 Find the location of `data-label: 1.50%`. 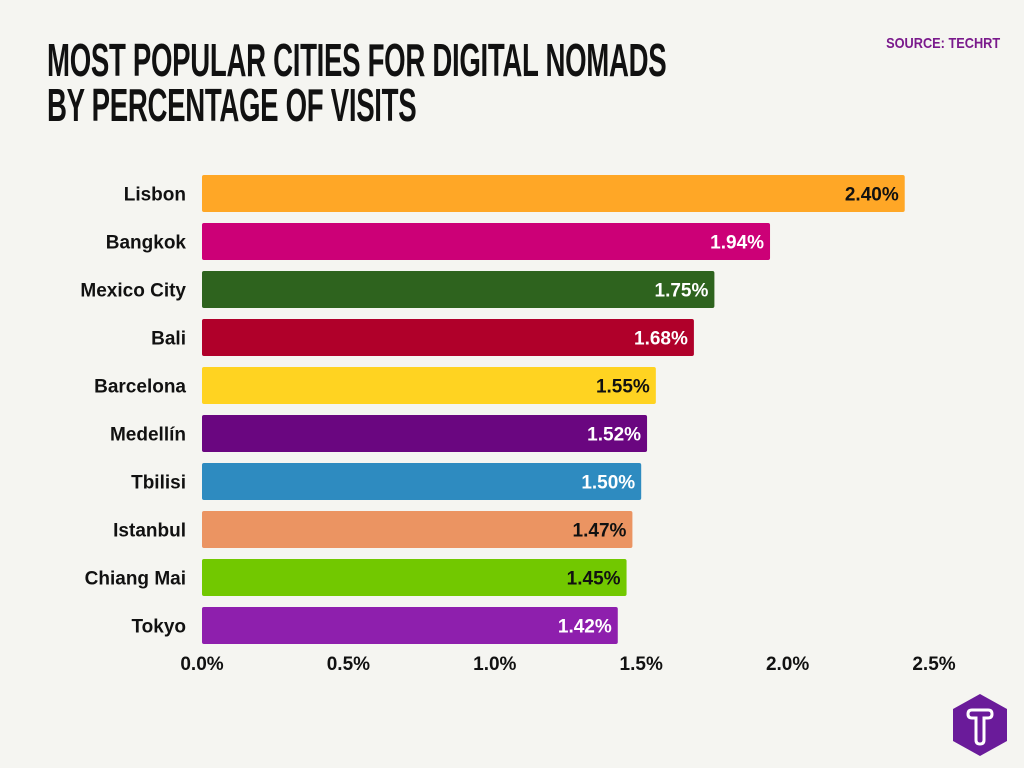

data-label: 1.50% is located at coordinates (608, 483).